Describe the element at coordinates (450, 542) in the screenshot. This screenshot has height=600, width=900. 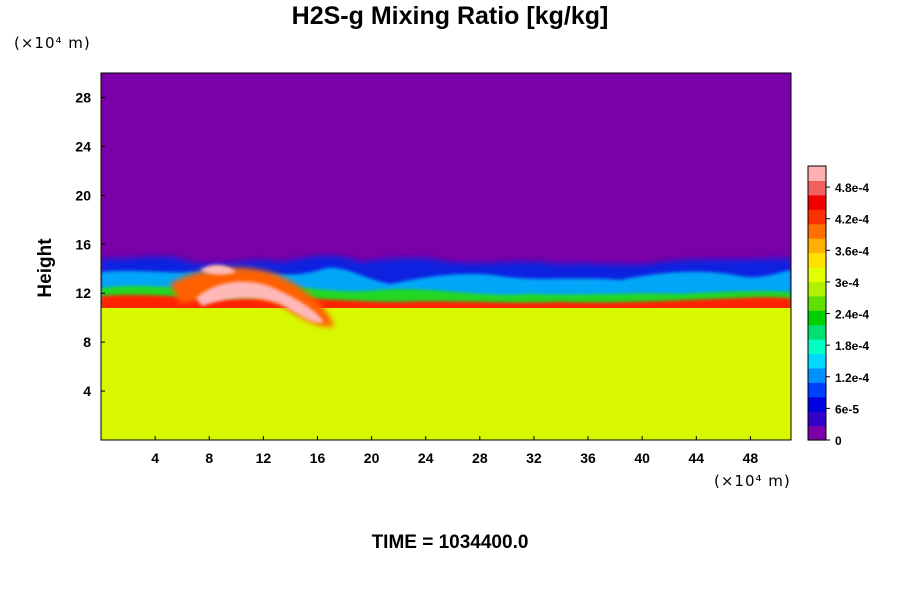
I see `time-label: TIME = 1034400.0` at that location.